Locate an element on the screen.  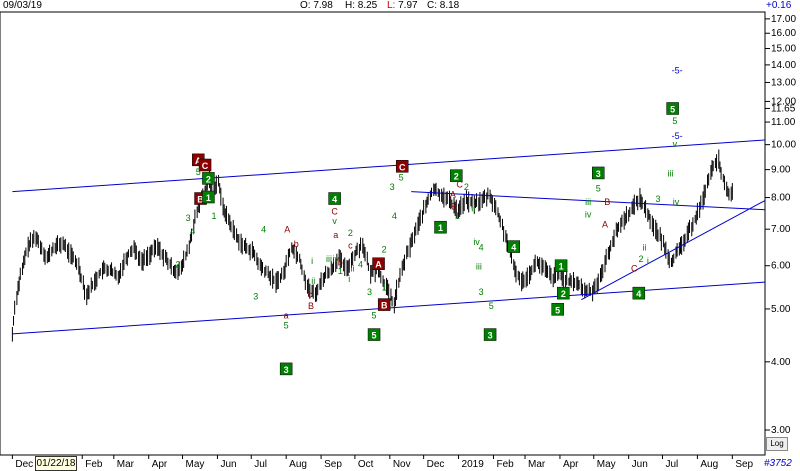
date-cursor-field: 01/22/18 is located at coordinates (56, 463).